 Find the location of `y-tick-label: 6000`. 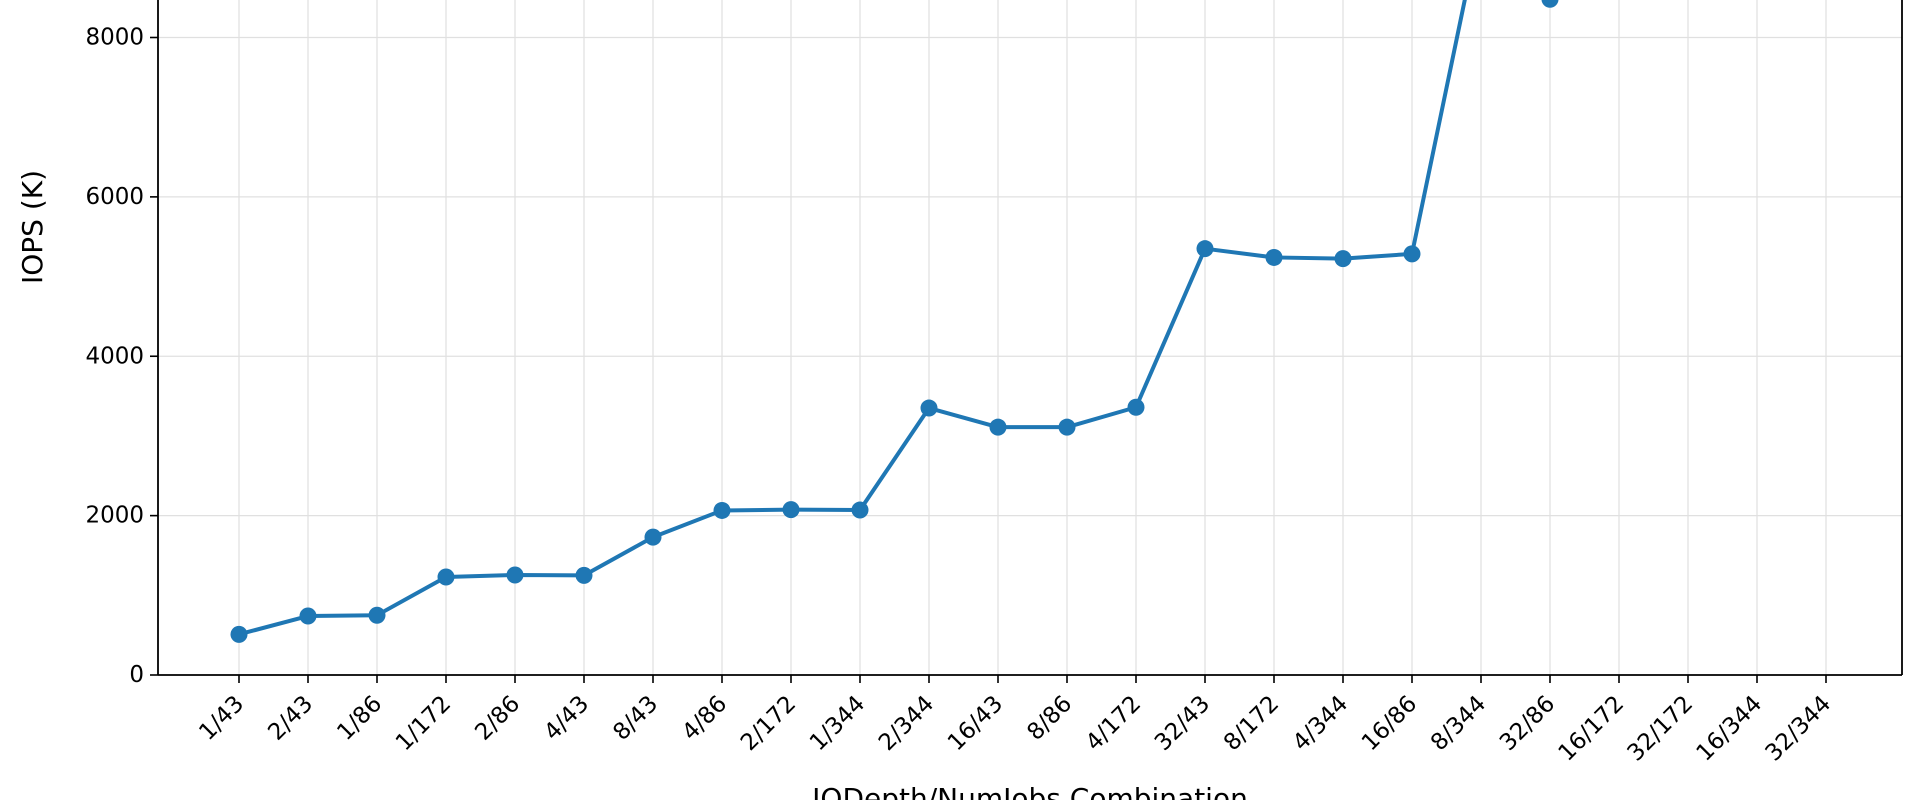

y-tick-label: 6000 is located at coordinates (114, 197).